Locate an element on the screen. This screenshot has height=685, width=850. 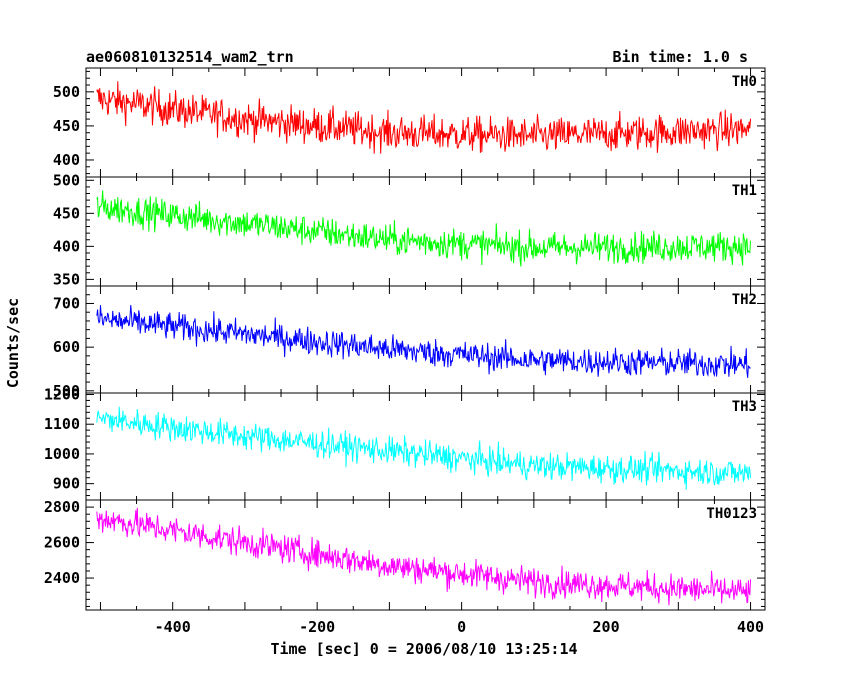
series-line-th2 is located at coordinates (423, 341).